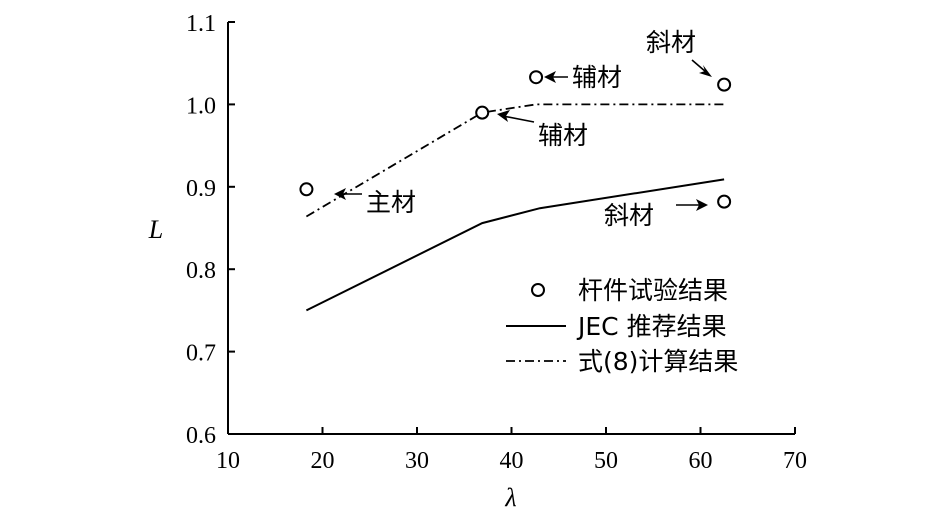 The height and width of the screenshot is (520, 945). What do you see at coordinates (512, 461) in the screenshot?
I see `x-tick-label: 40` at bounding box center [512, 461].